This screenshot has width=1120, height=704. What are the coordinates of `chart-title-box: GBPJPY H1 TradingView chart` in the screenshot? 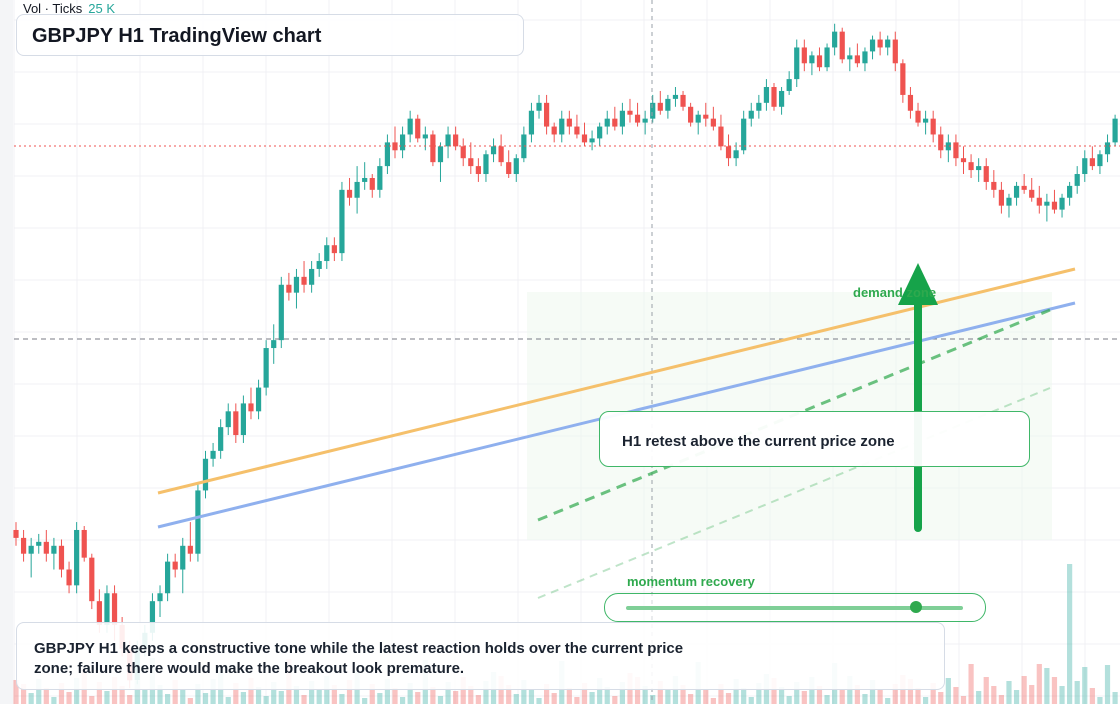 It's located at (270, 35).